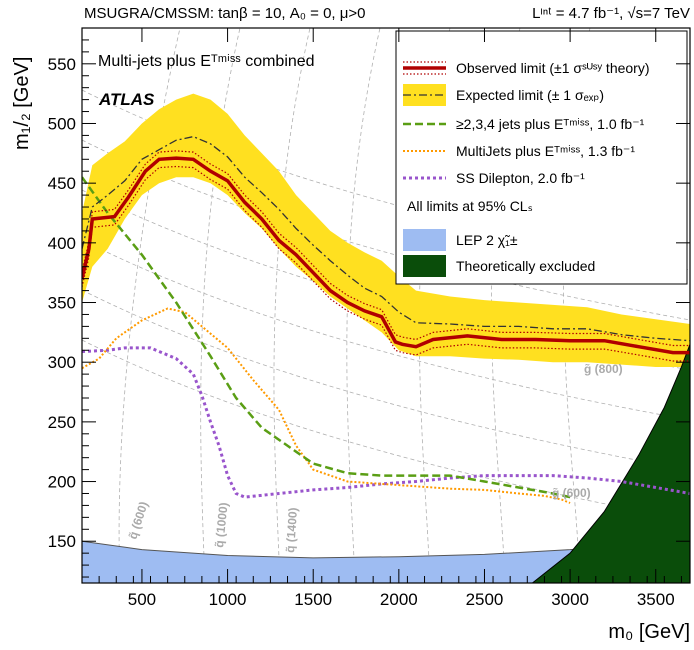 The height and width of the screenshot is (650, 694). Describe the element at coordinates (228, 599) in the screenshot. I see `x-tick-label: 1000` at that location.